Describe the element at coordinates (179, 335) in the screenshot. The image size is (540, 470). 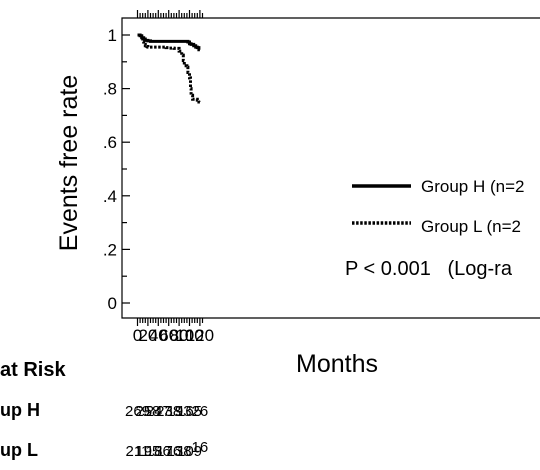
I see `x-tick-label: 80` at that location.